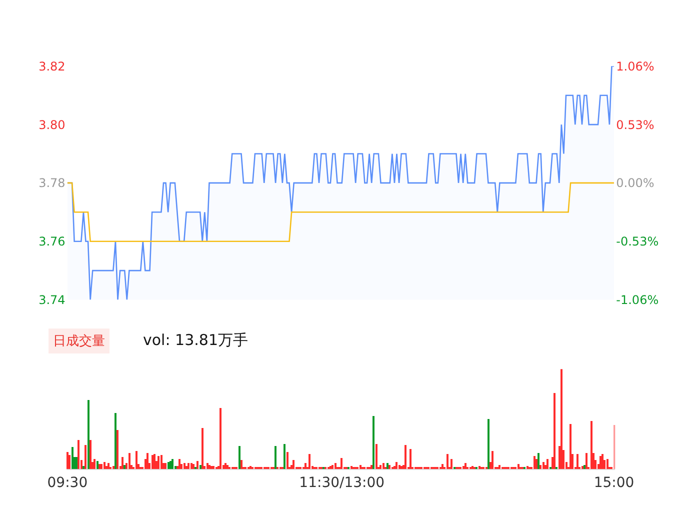 The width and height of the screenshot is (686, 524). Describe the element at coordinates (67, 482) in the screenshot. I see `x-tick-label: 09:30` at that location.